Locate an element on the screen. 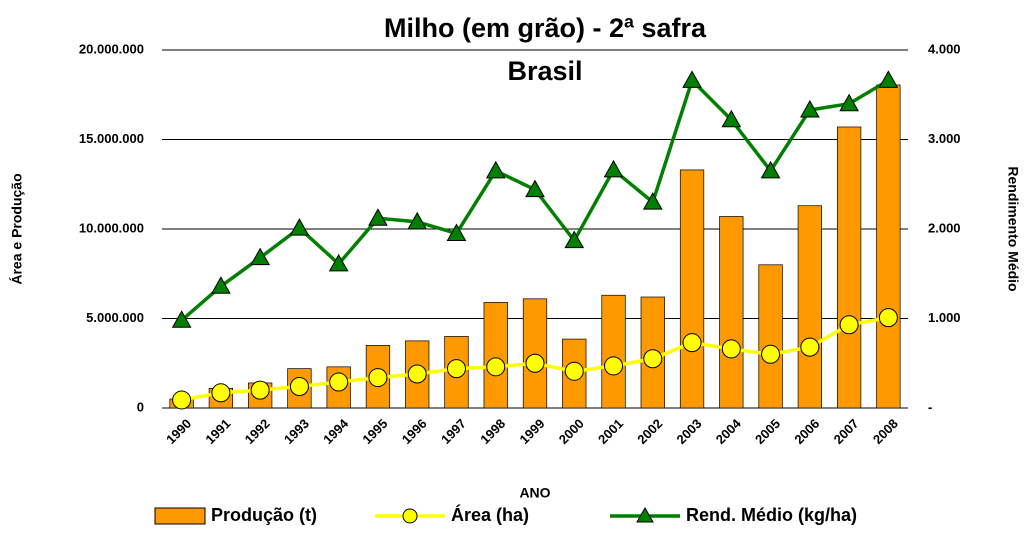  x-tick-label: 1998 is located at coordinates (492, 431).